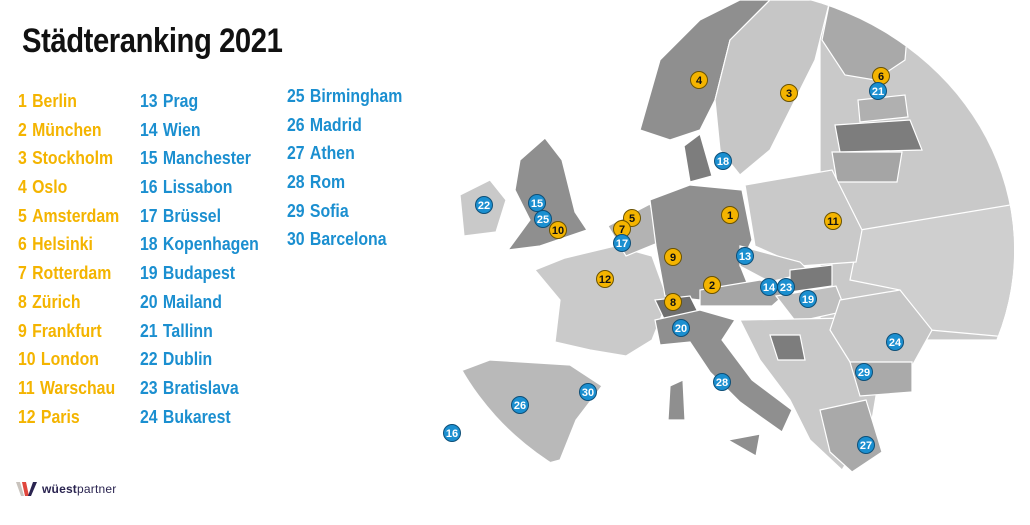 The image size is (1030, 525). Describe the element at coordinates (187, 330) in the screenshot. I see `ranking-city: Tallinn` at that location.